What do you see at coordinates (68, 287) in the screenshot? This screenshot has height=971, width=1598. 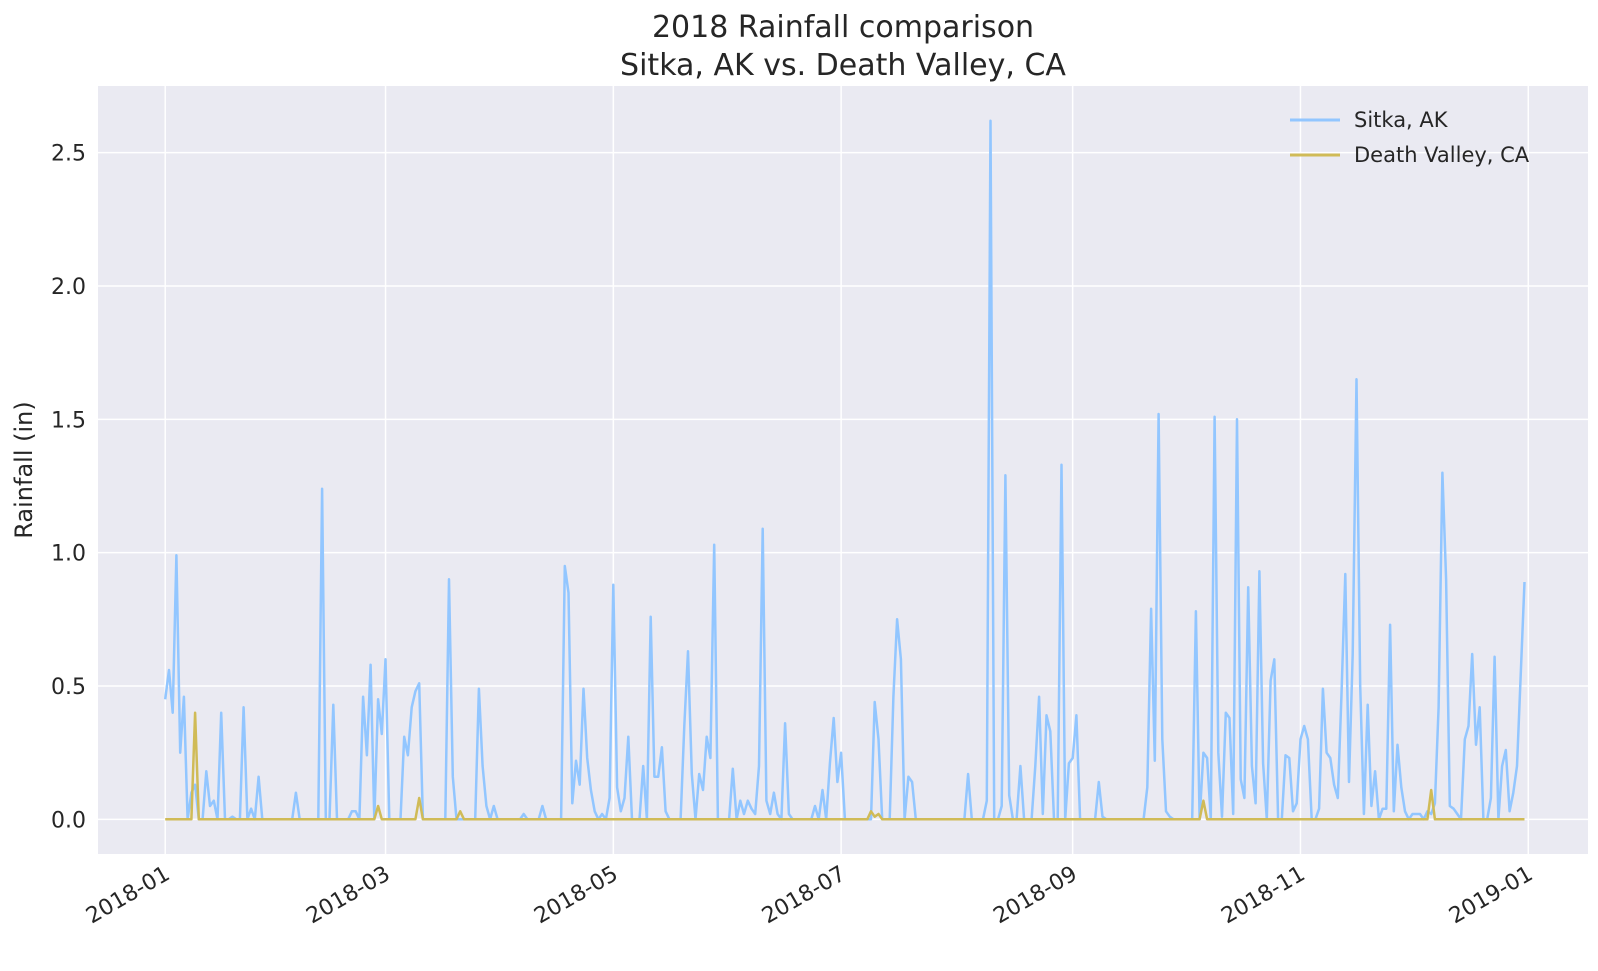 I see `y-tick-label: 2.0` at bounding box center [68, 287].